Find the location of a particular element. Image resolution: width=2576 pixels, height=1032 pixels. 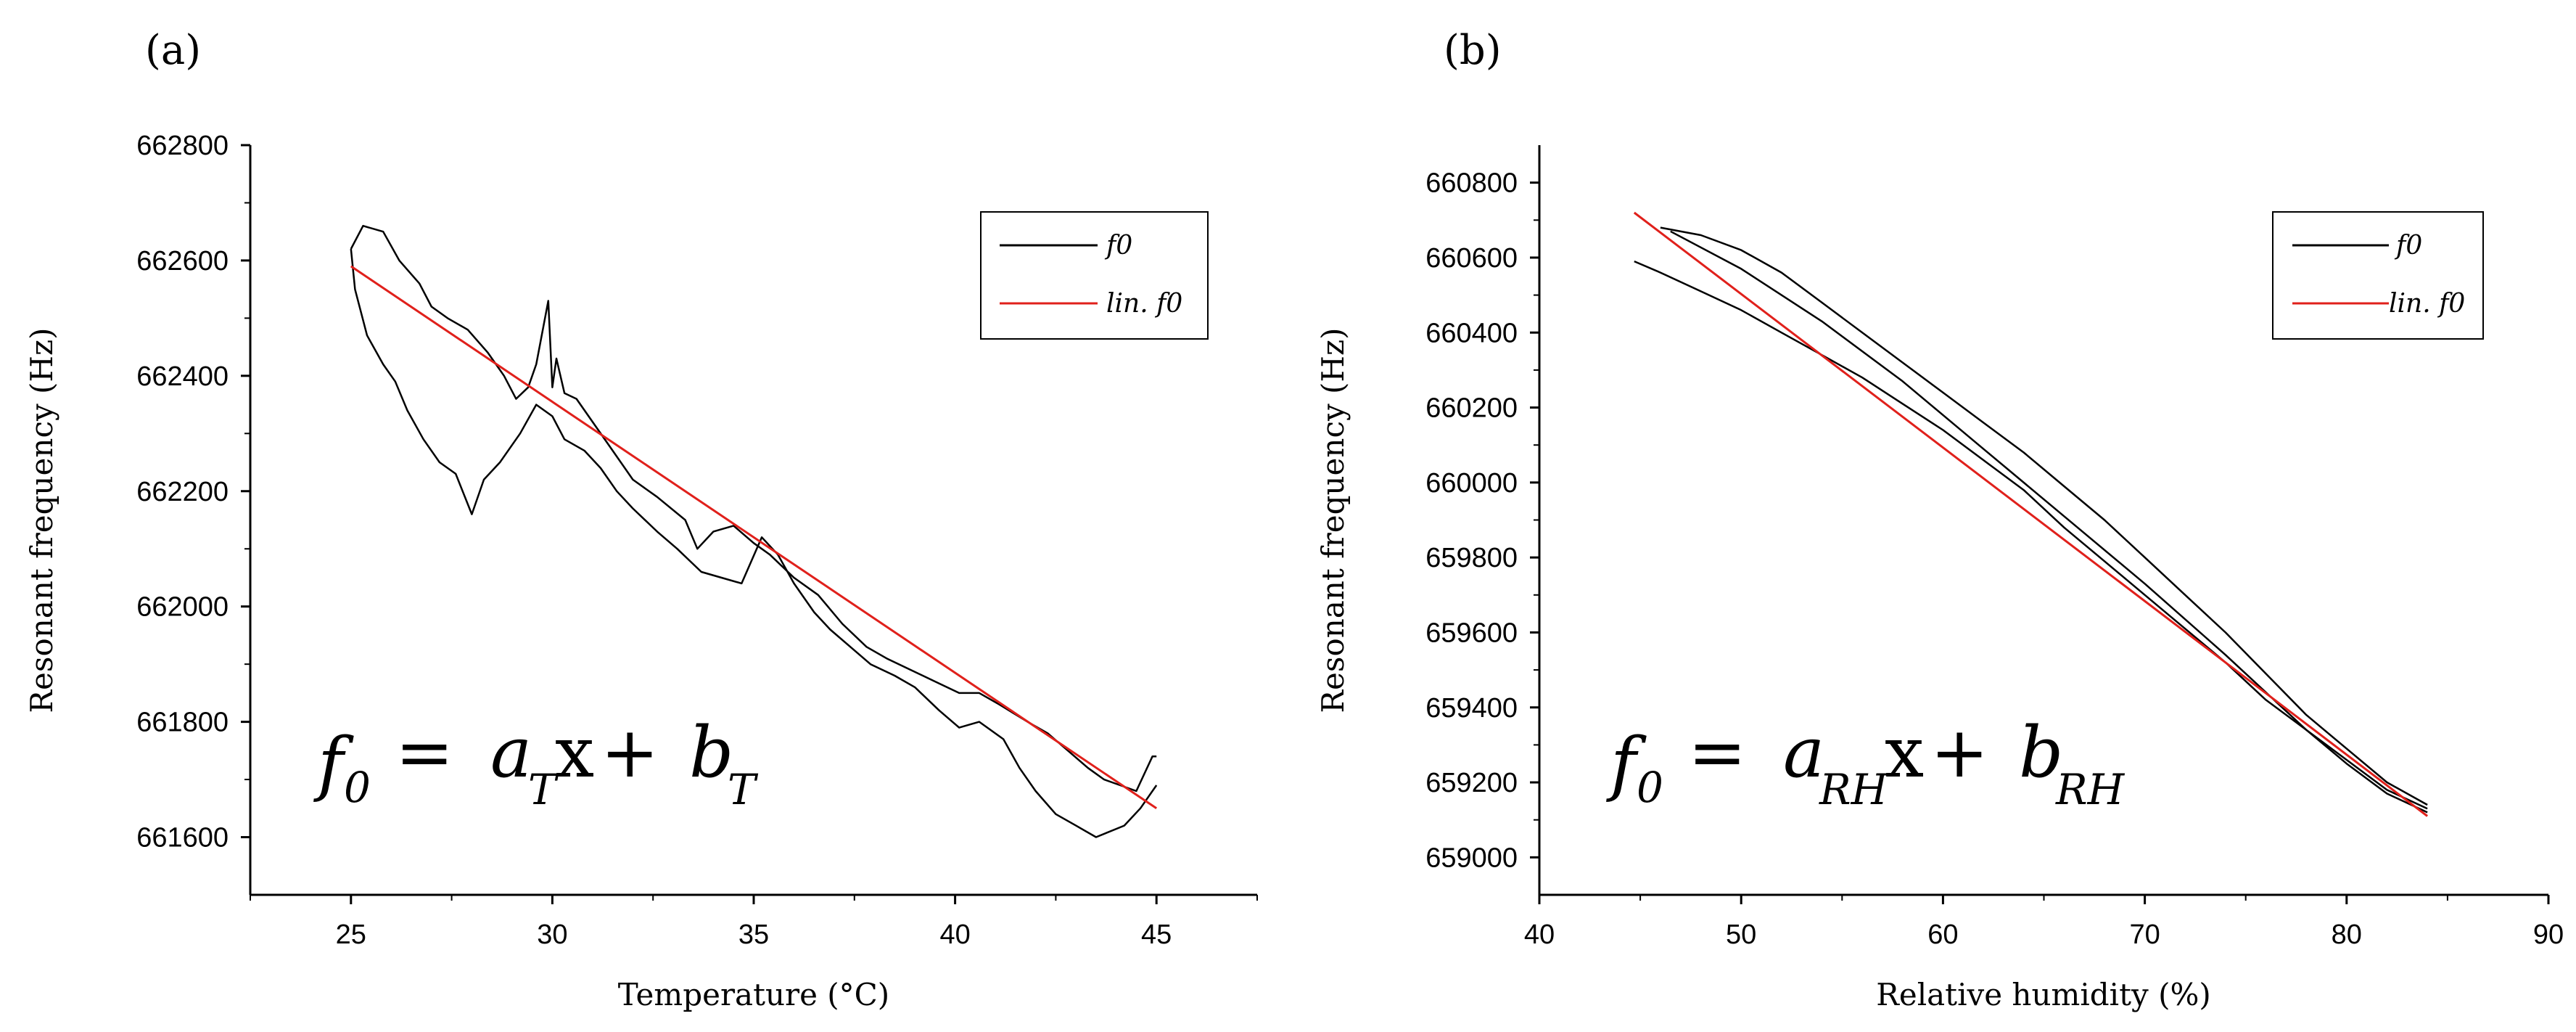

formula-b-var: x is located at coordinates (1904, 752).